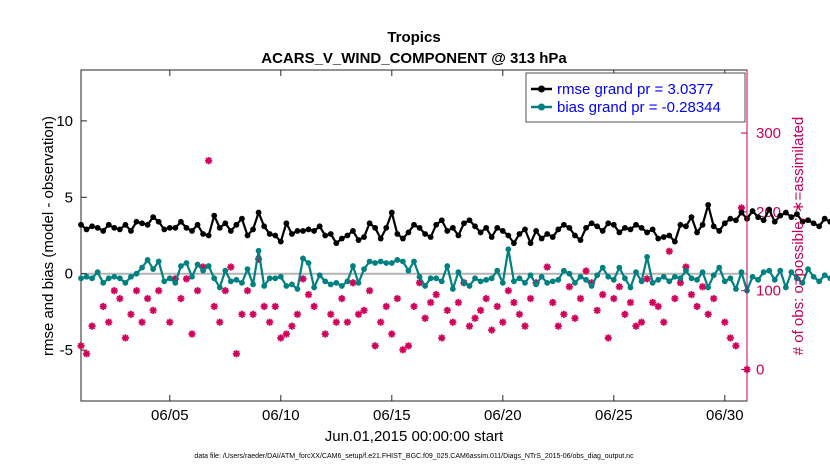  Describe the element at coordinates (48, 236) in the screenshot. I see `y-axis-left-title: rmse and bias (model - observation)` at that location.